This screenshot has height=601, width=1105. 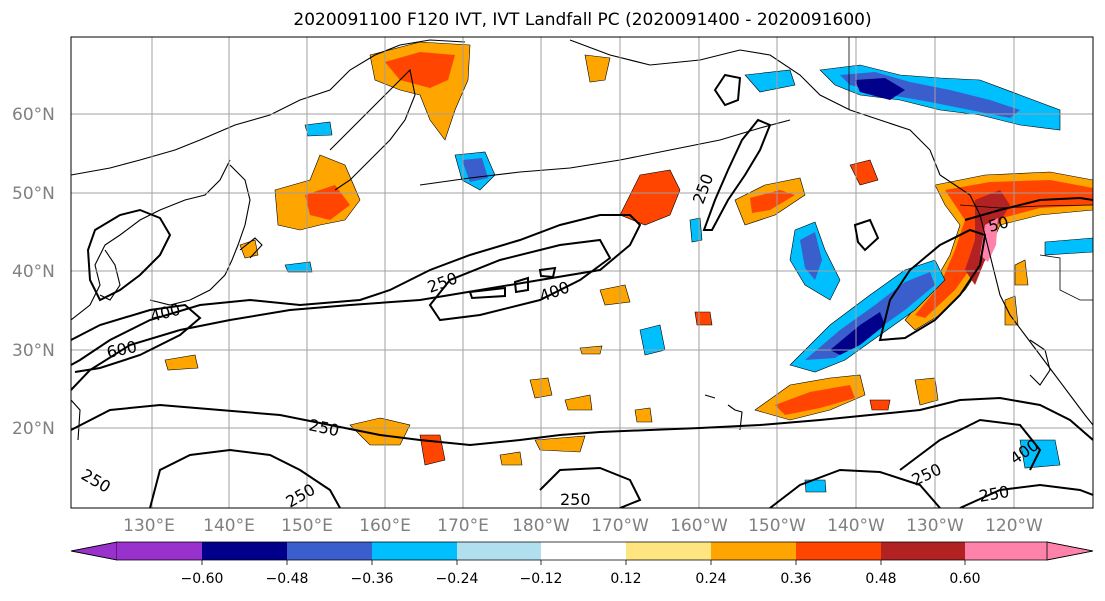 What do you see at coordinates (541, 579) in the screenshot?
I see `colorbar-tick-label: −0.12` at bounding box center [541, 579].